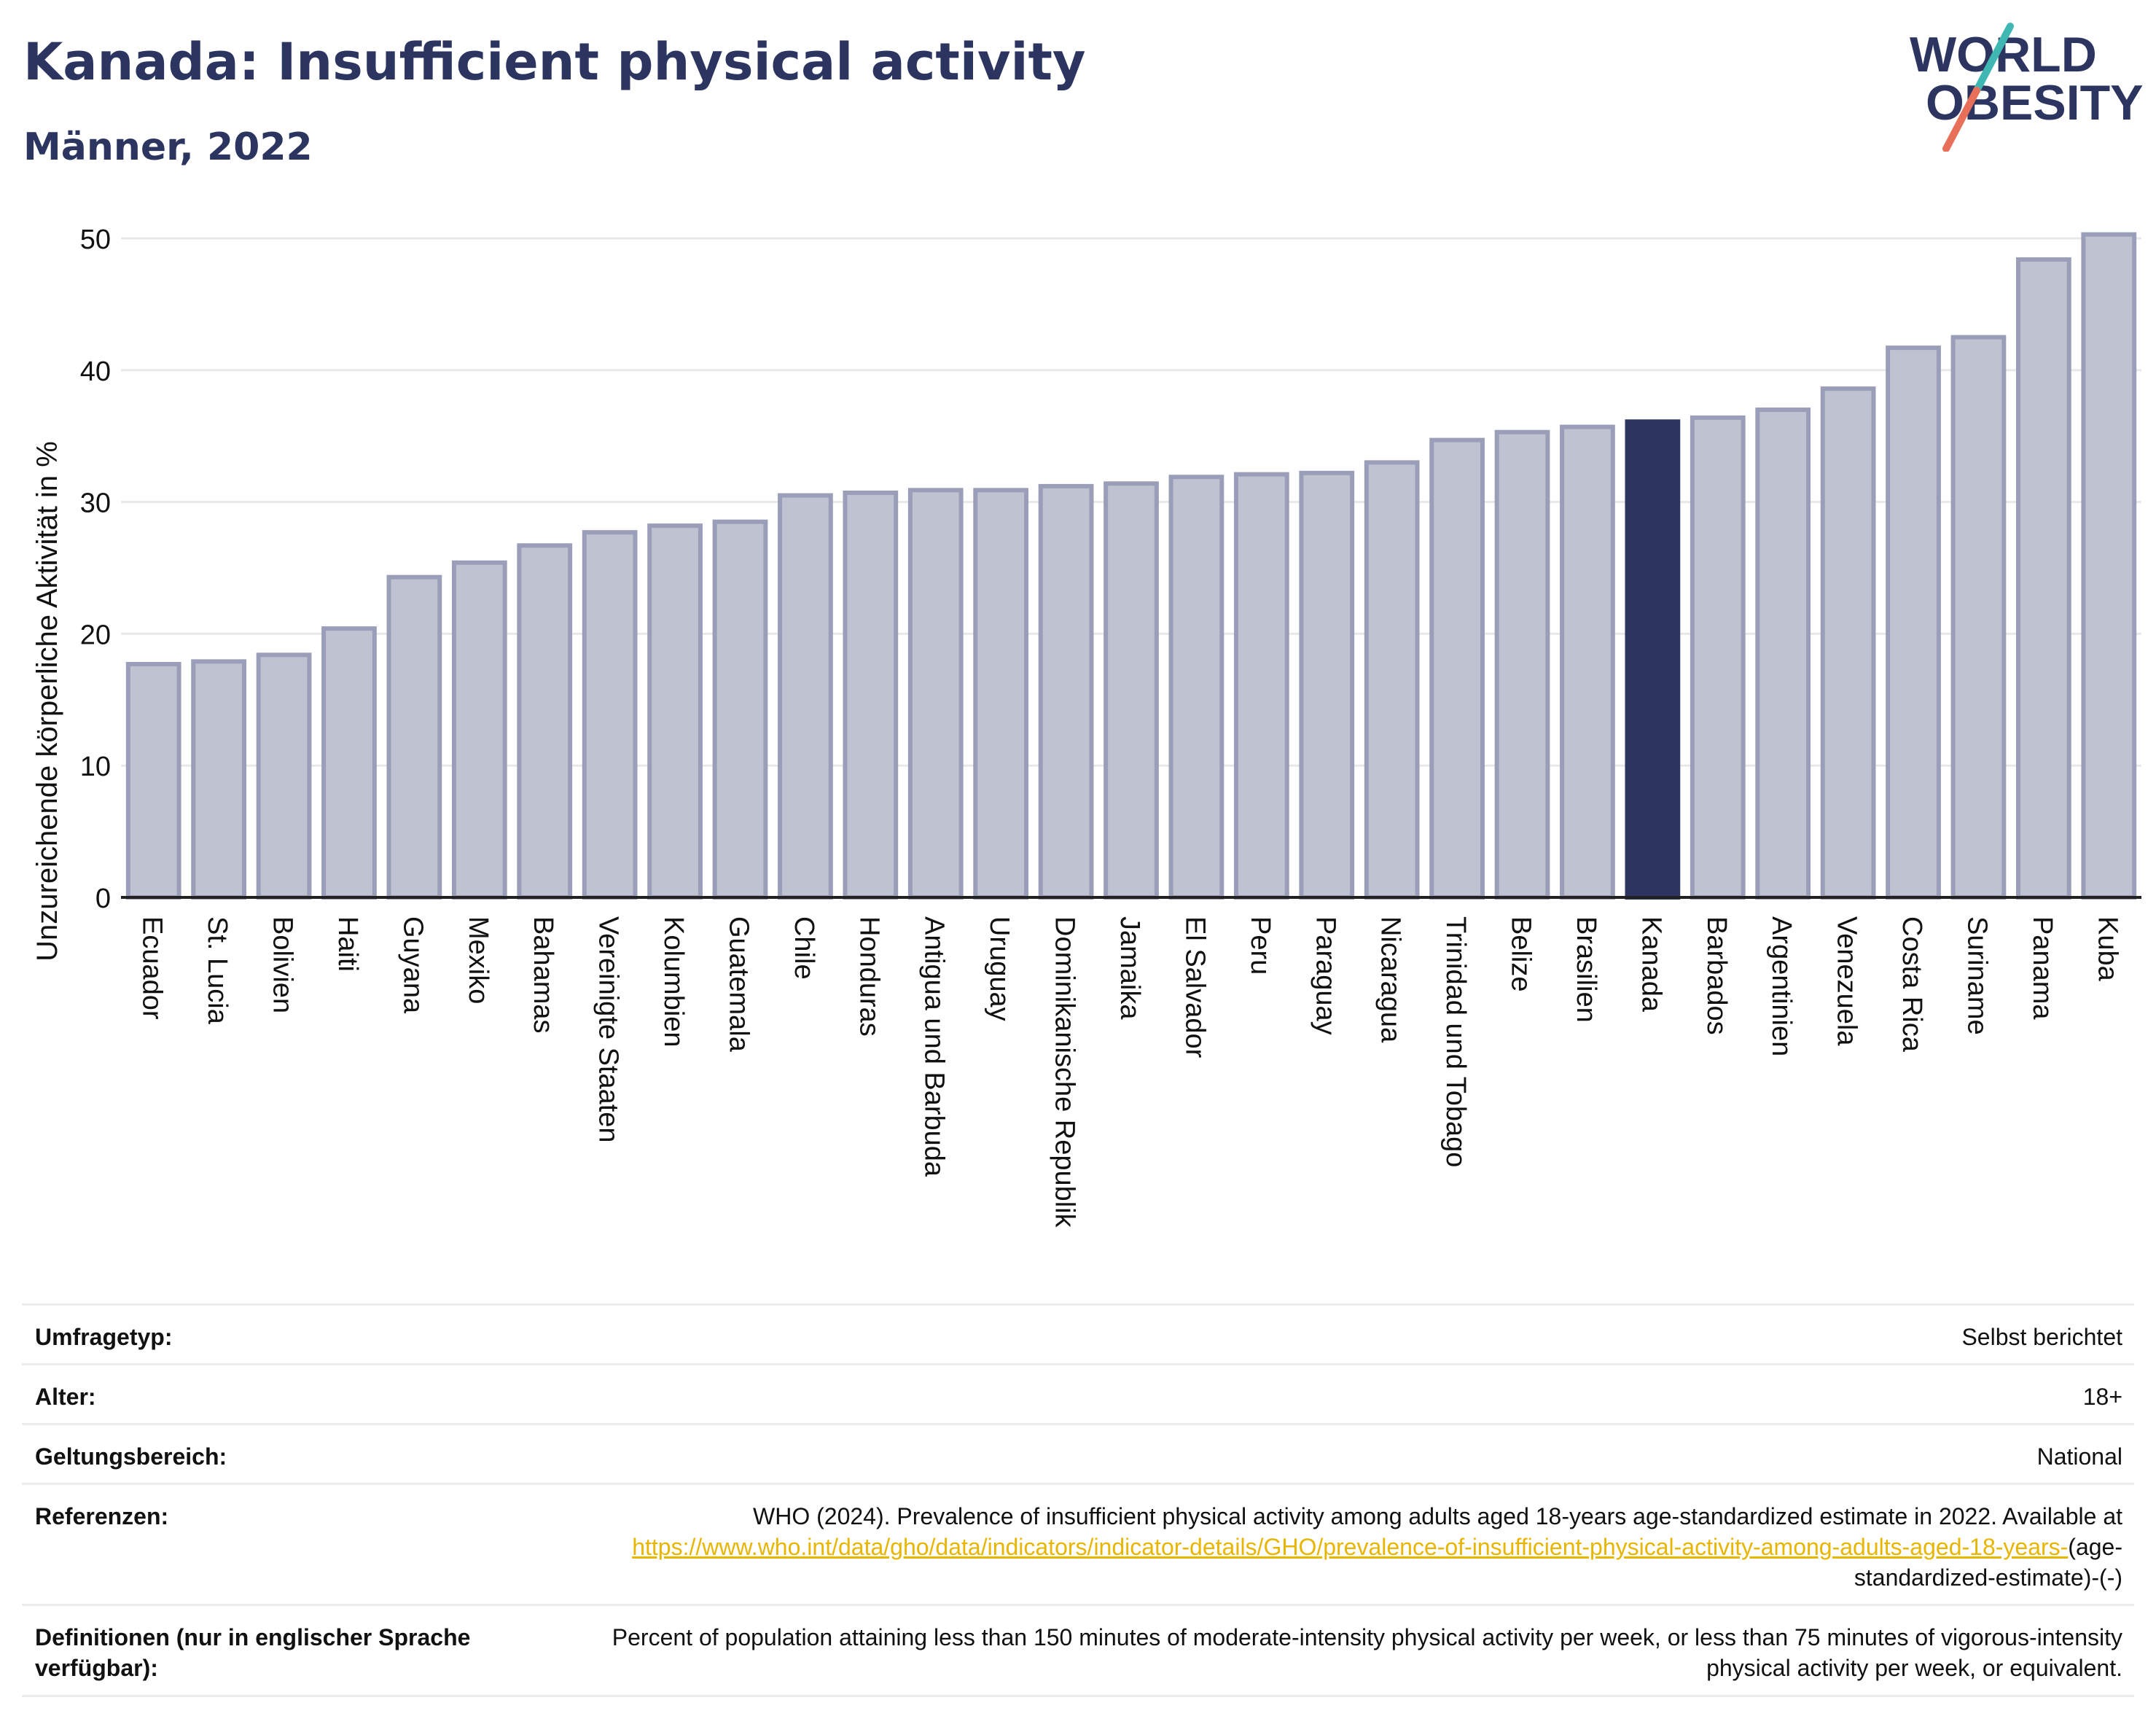 Image resolution: width=2156 pixels, height=1735 pixels. What do you see at coordinates (96, 635) in the screenshot?
I see `y-tick-label: 20` at bounding box center [96, 635].